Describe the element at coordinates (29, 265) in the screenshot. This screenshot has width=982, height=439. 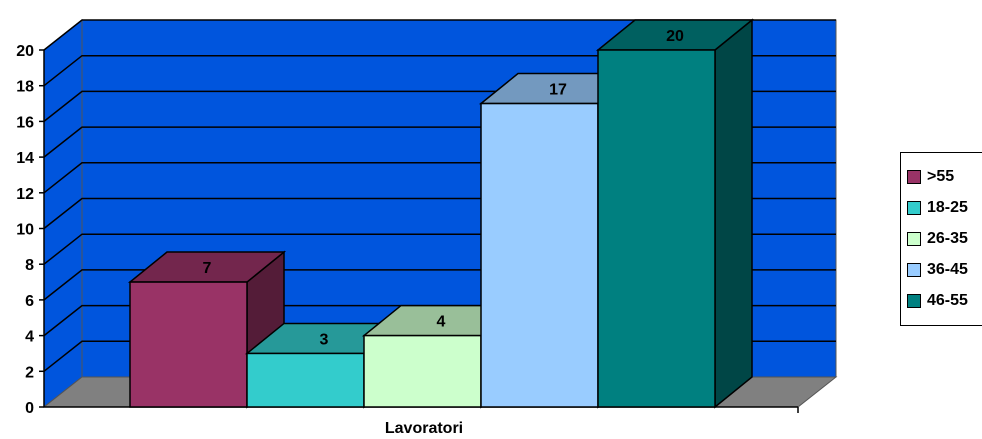
I see `y-tick-label: 8` at that location.